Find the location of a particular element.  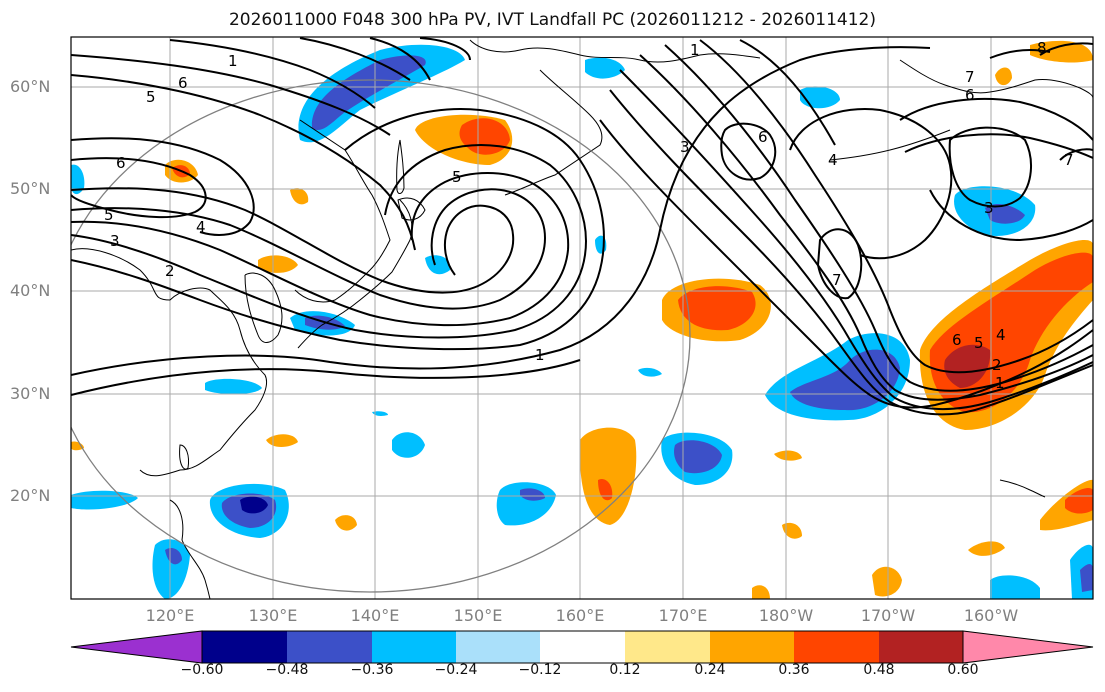

colorbar-tick: 0.48 is located at coordinates (879, 670).